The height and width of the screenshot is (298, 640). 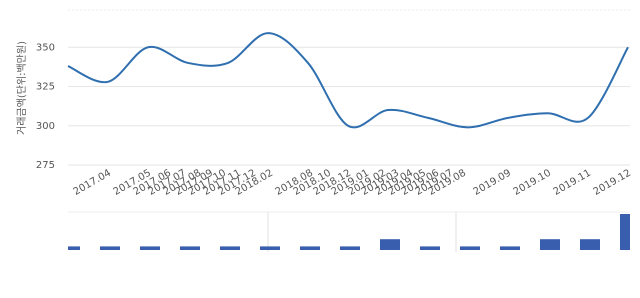 What do you see at coordinates (532, 183) in the screenshot?
I see `x-tick-label: 2019.10` at bounding box center [532, 183].